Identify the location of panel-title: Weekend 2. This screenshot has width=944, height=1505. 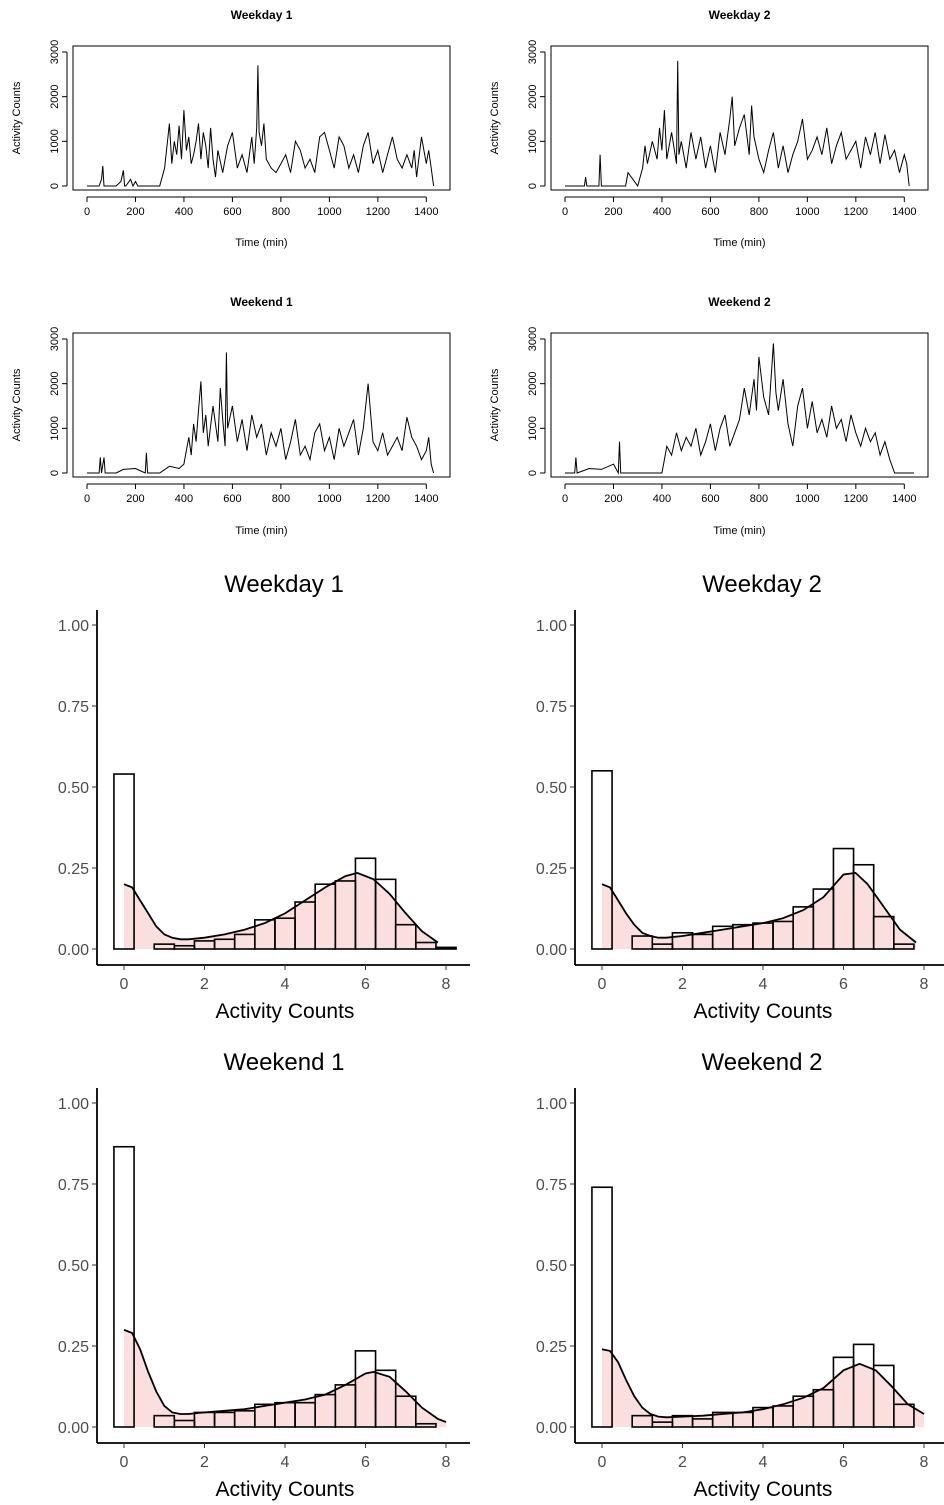
(739, 302).